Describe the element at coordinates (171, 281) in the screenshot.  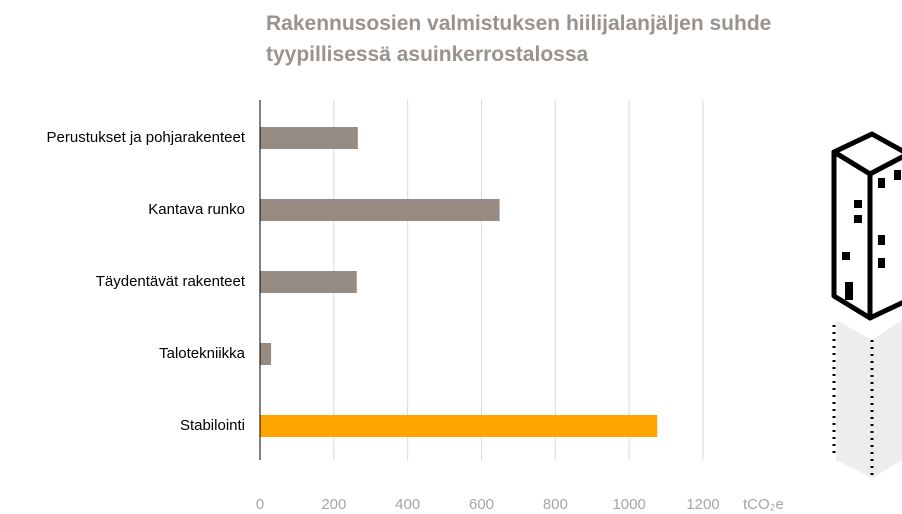
I see `y-tick-label: Täydentävät rakenteet` at that location.